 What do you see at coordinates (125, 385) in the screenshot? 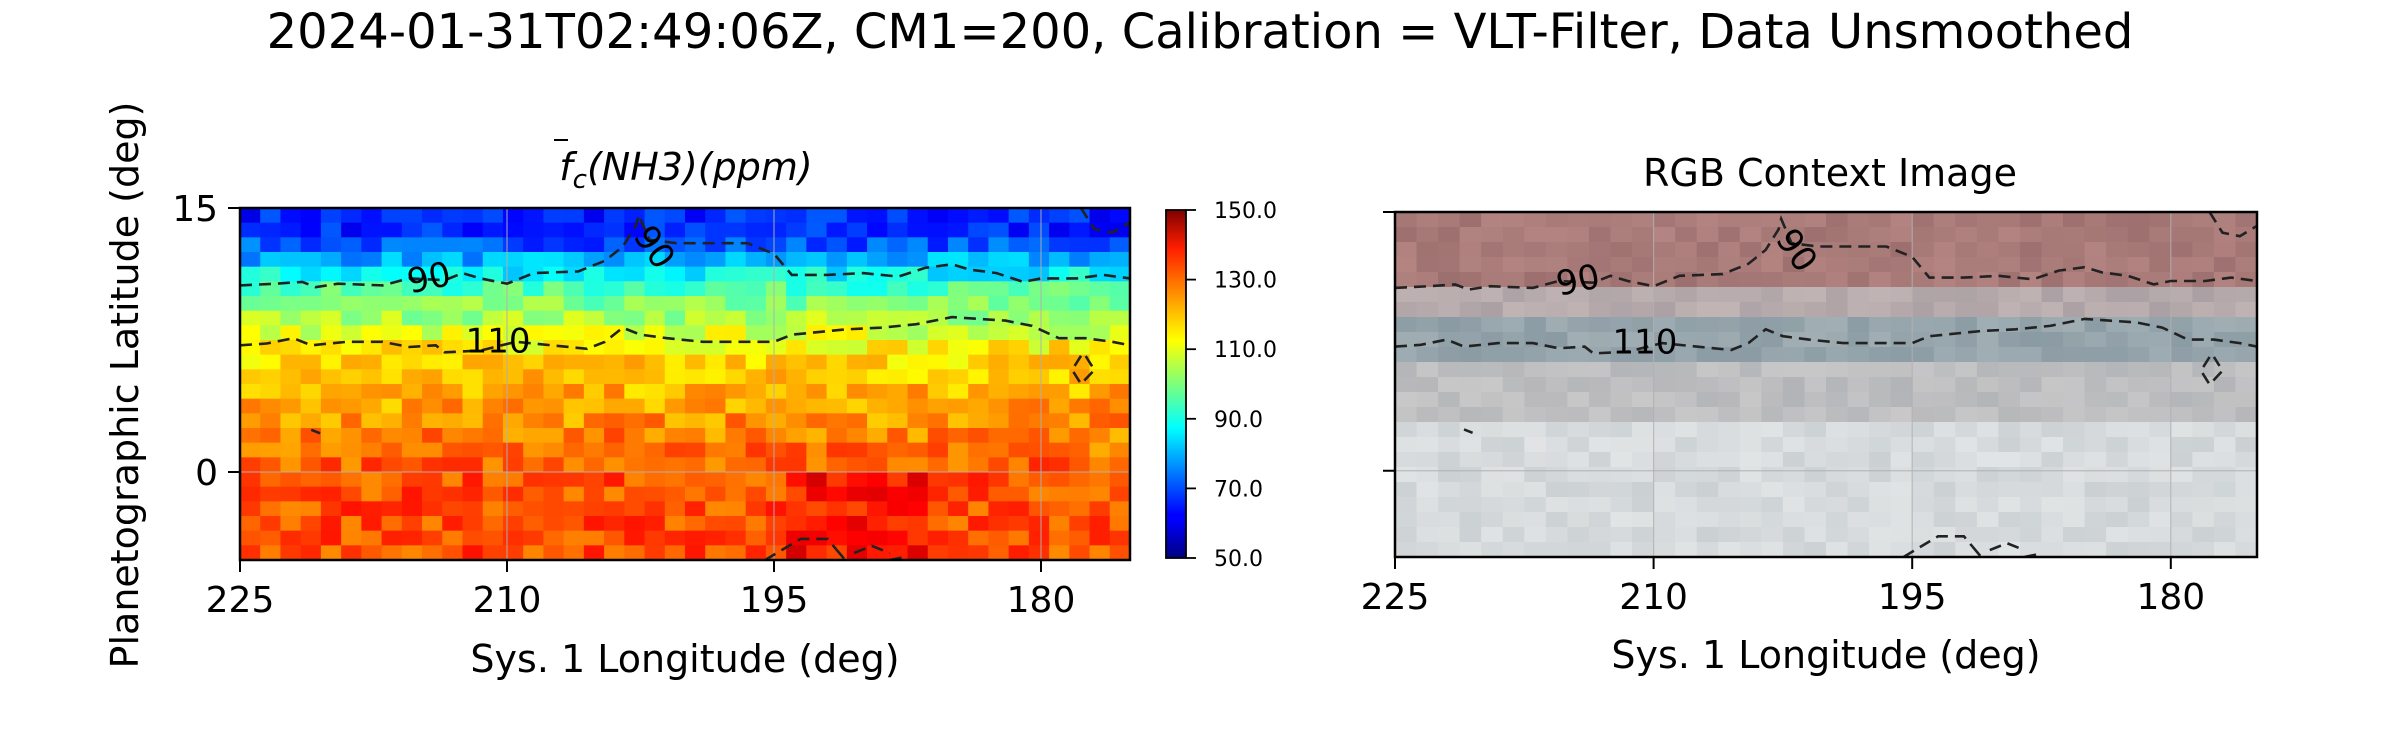
I see `y-axis-label: Planetographic Latitude (deg)` at bounding box center [125, 385].